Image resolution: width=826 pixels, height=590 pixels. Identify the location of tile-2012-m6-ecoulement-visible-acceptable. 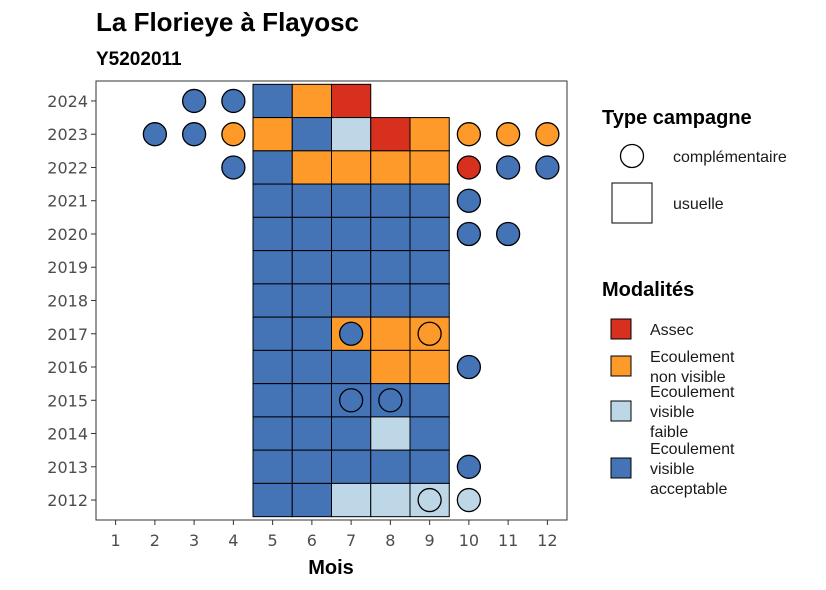
(311, 500).